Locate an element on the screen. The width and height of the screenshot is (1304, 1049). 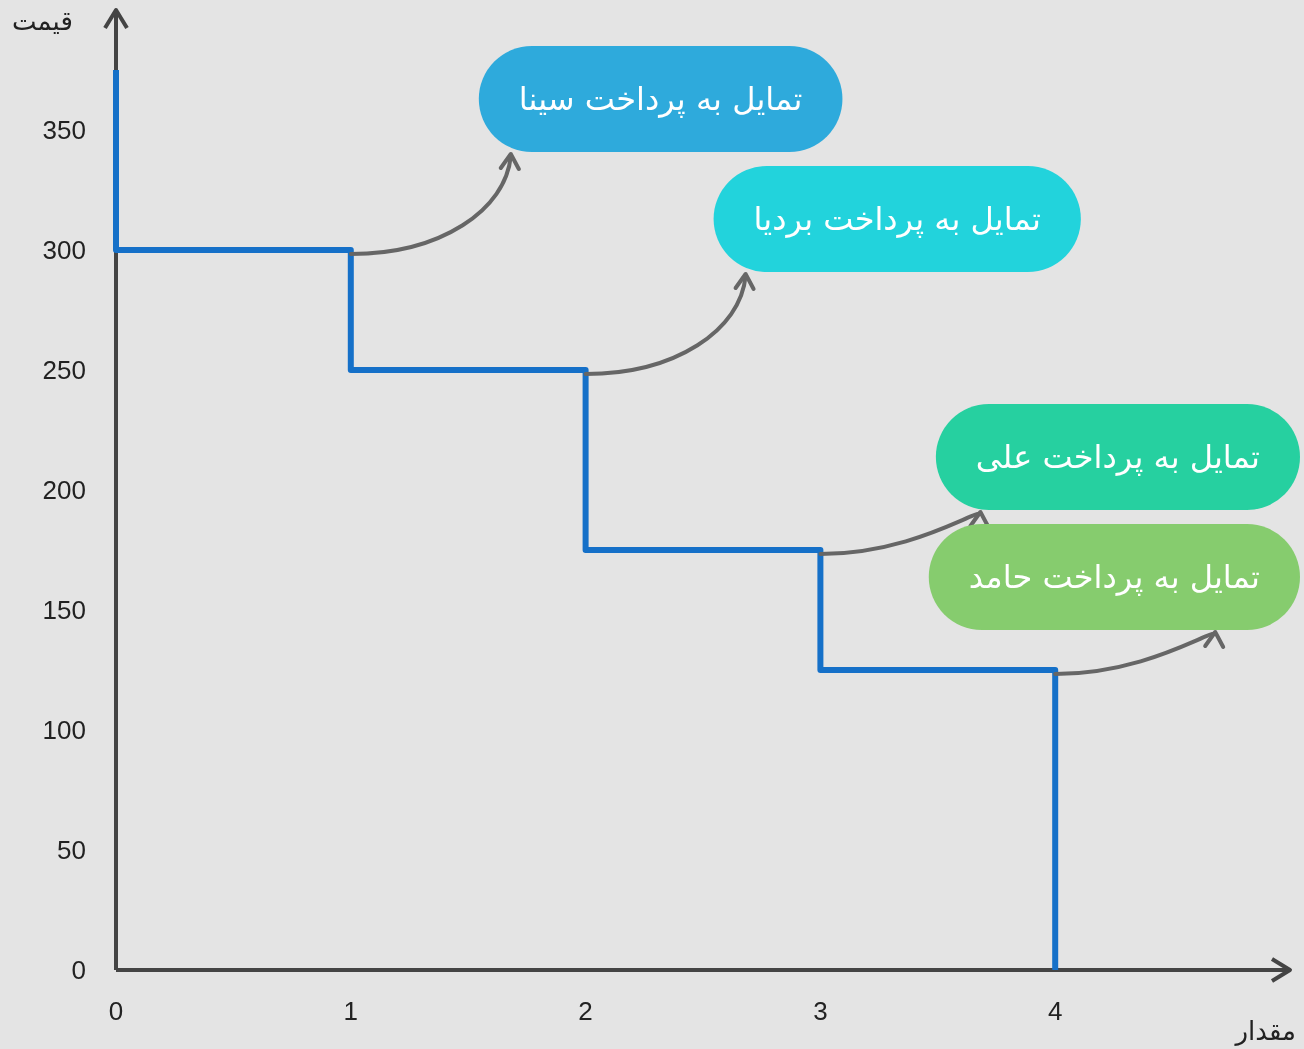
annotation: تمایل به پرداخت علی is located at coordinates (1117, 457).